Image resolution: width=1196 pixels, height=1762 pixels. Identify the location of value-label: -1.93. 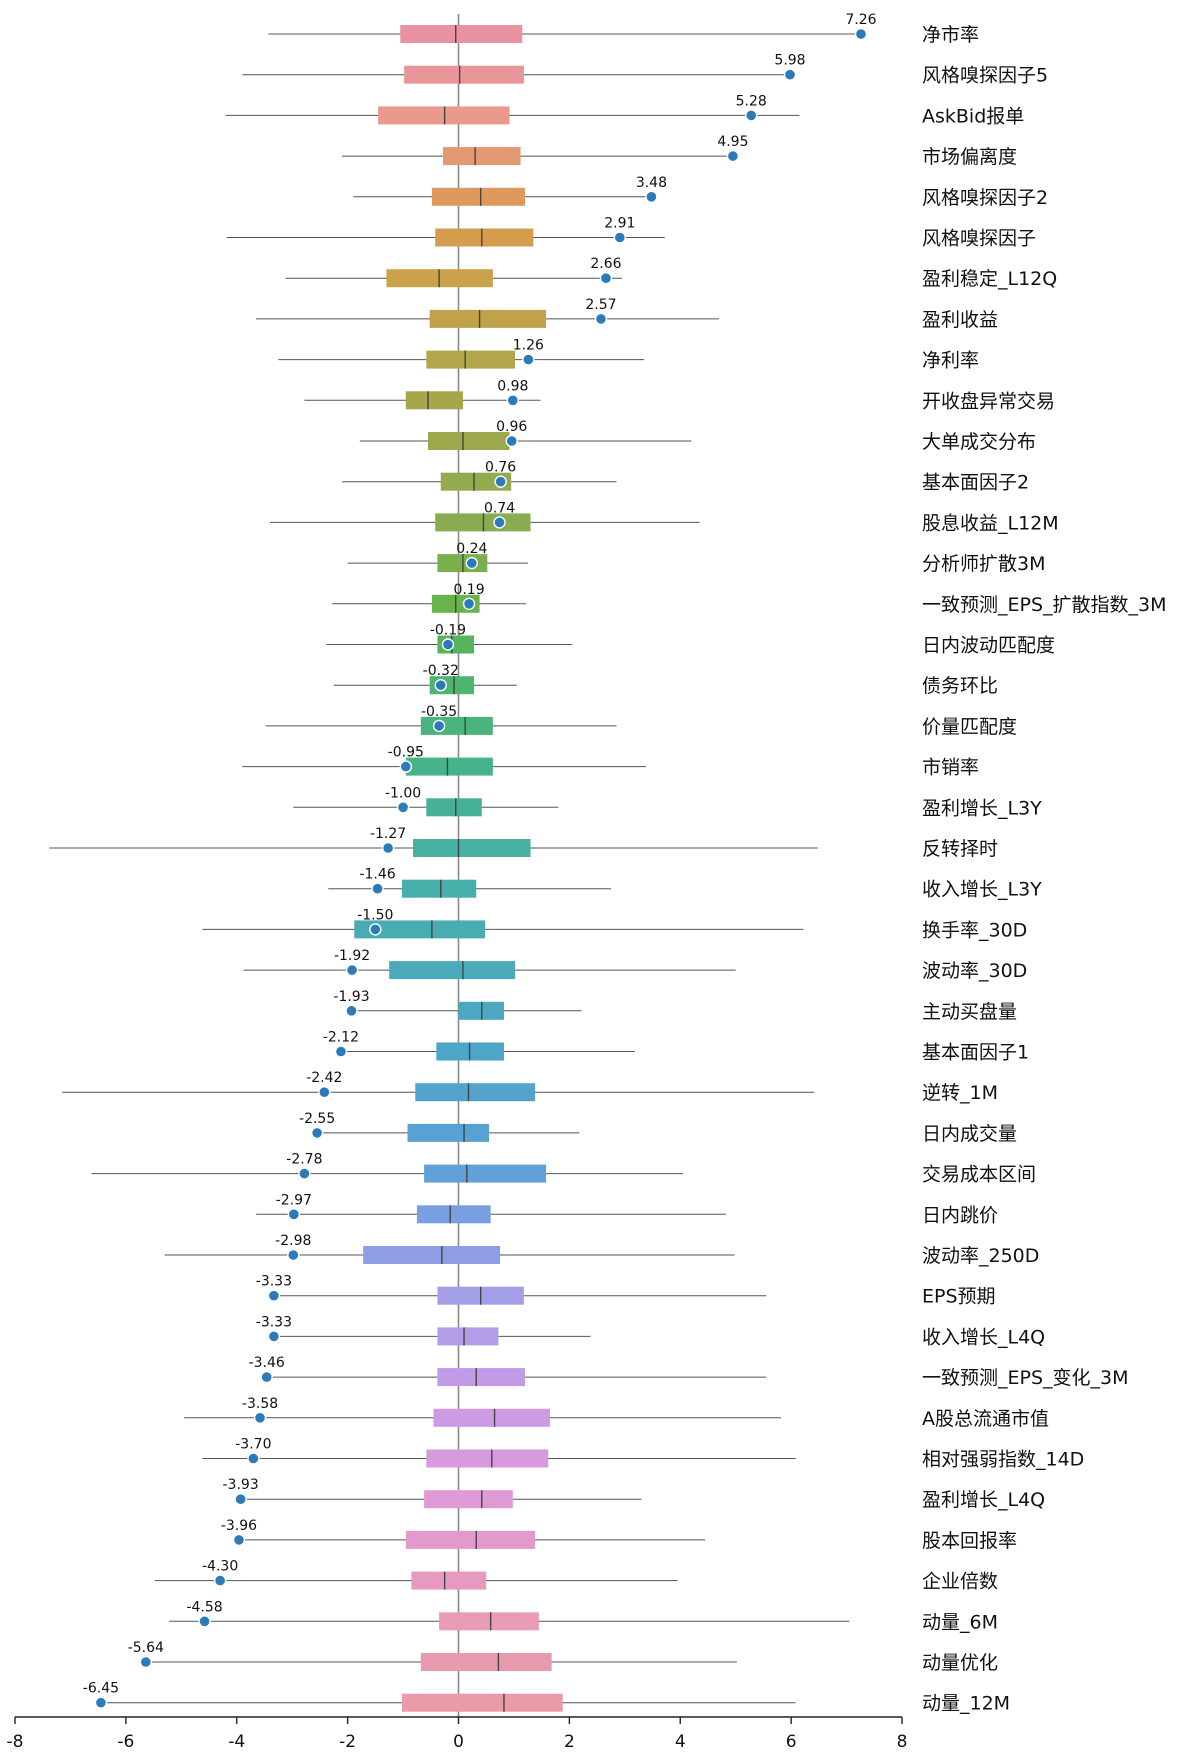
(351, 997).